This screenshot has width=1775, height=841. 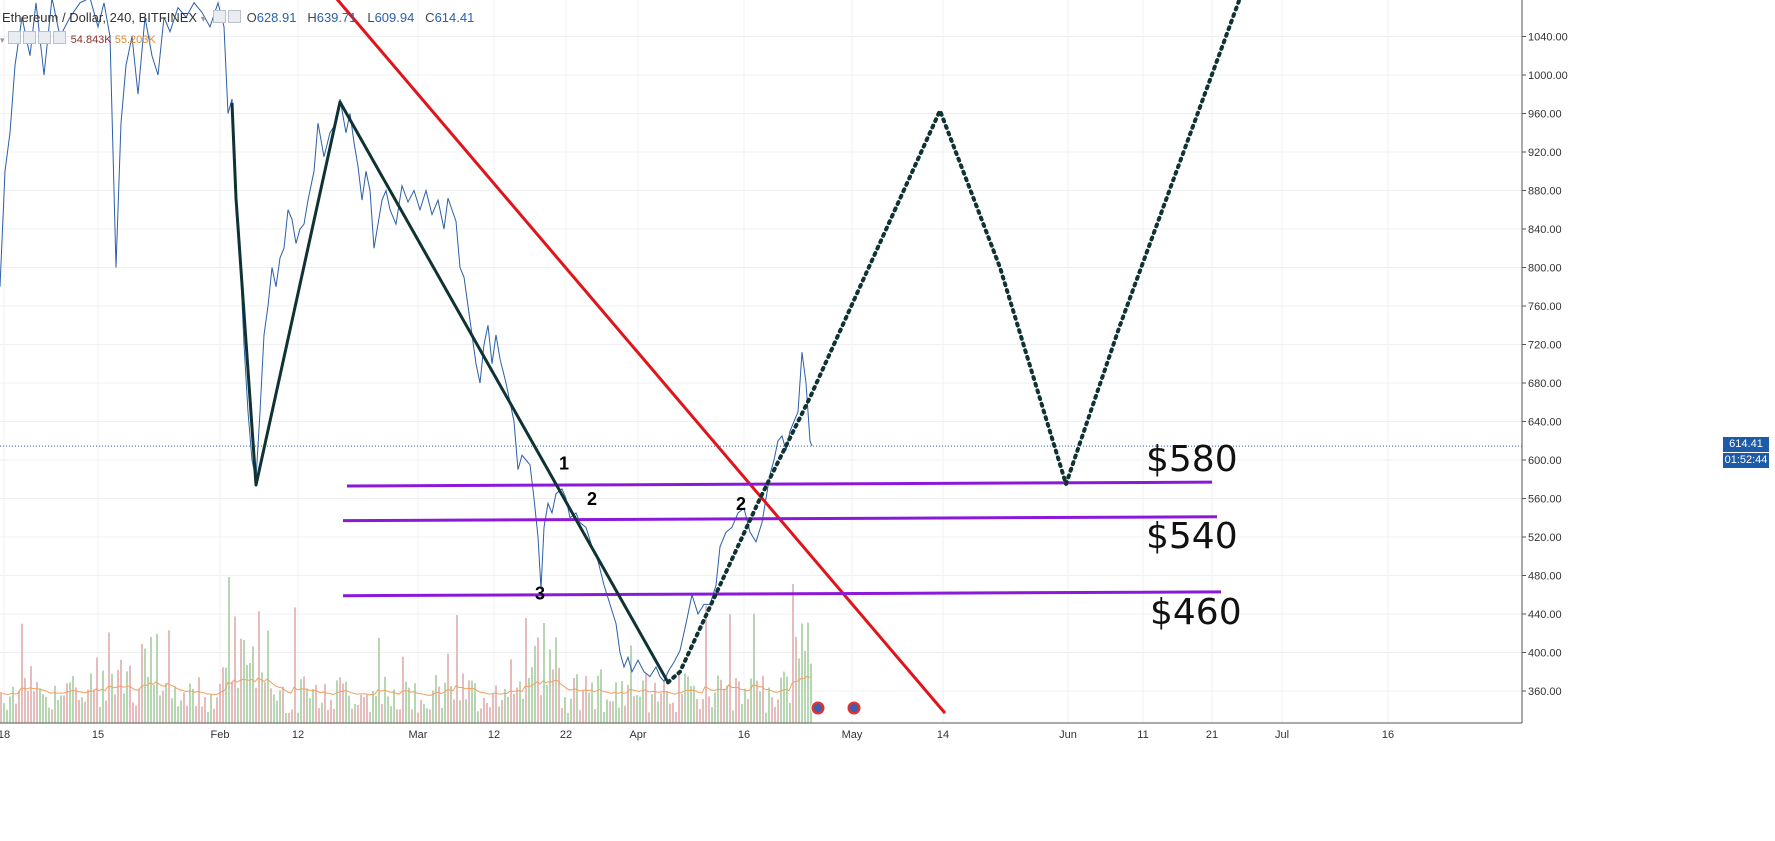 I want to click on y-tick-label: 560.00, so click(x=1545, y=500).